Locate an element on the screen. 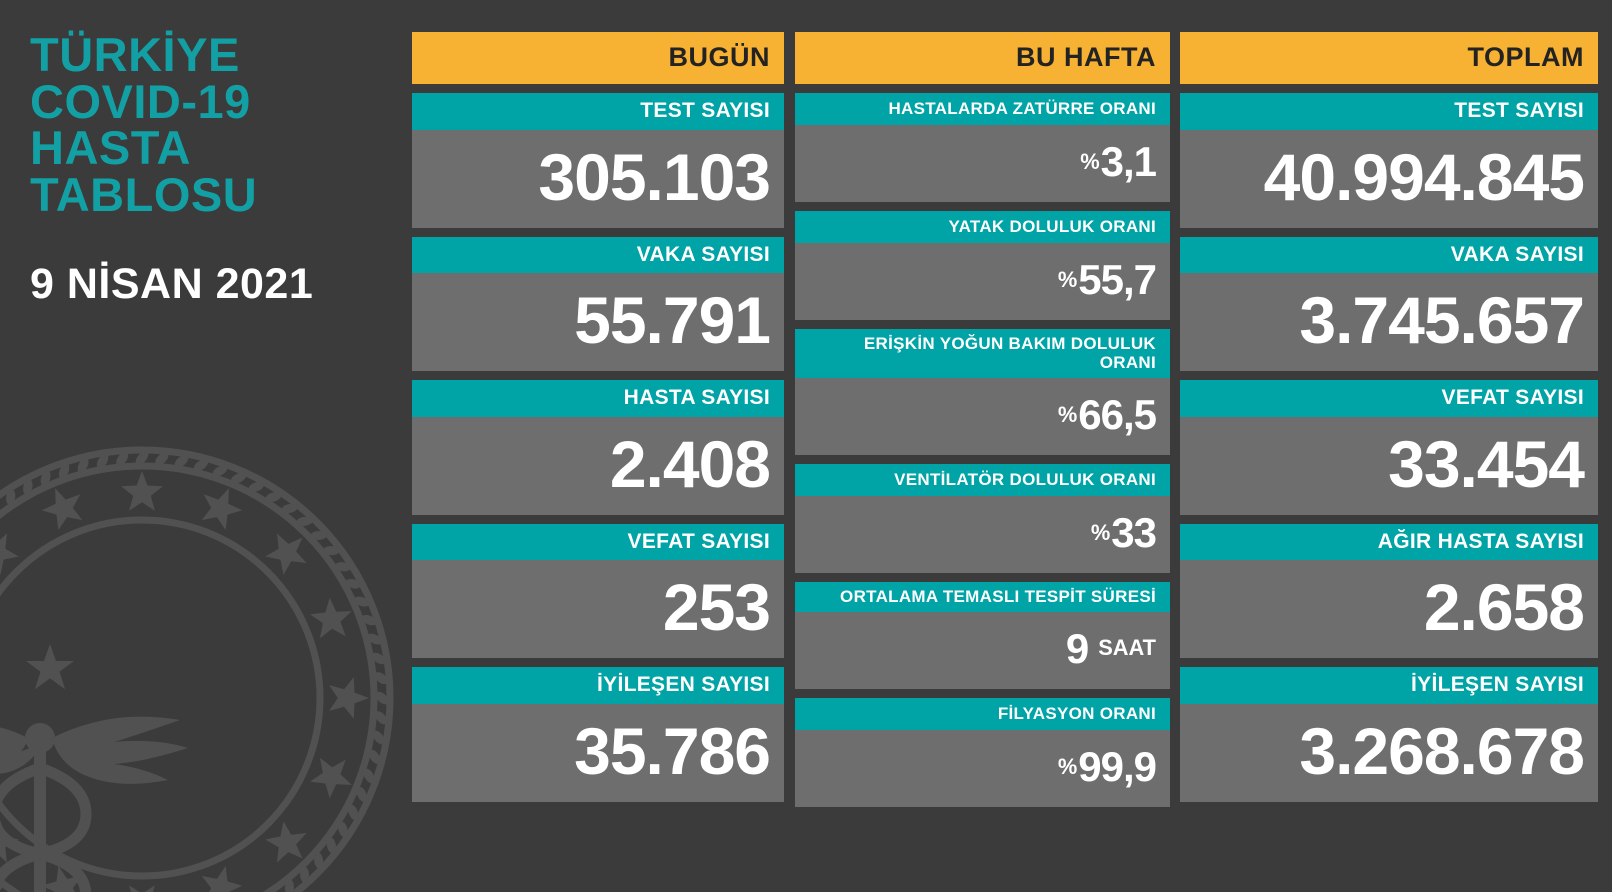 The image size is (1612, 892). metric-number: 3,1 is located at coordinates (1128, 161).